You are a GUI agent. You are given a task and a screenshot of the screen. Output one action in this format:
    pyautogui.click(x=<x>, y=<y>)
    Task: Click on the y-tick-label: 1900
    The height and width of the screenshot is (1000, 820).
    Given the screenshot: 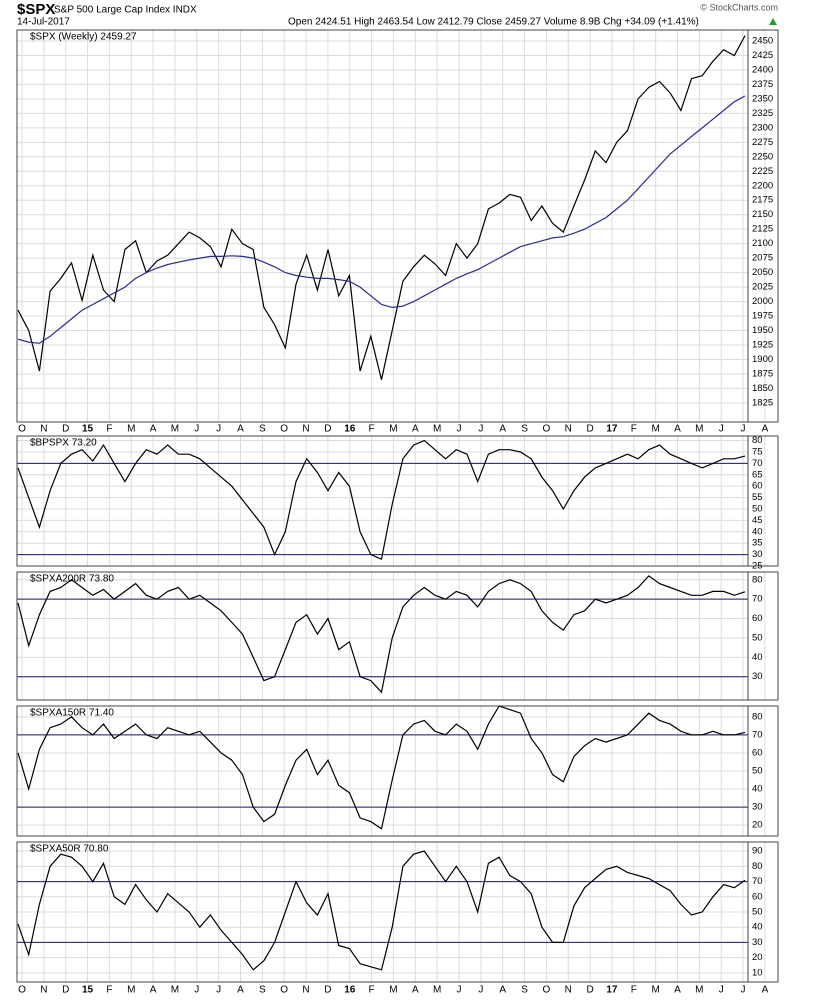 What is the action you would take?
    pyautogui.click(x=762, y=359)
    